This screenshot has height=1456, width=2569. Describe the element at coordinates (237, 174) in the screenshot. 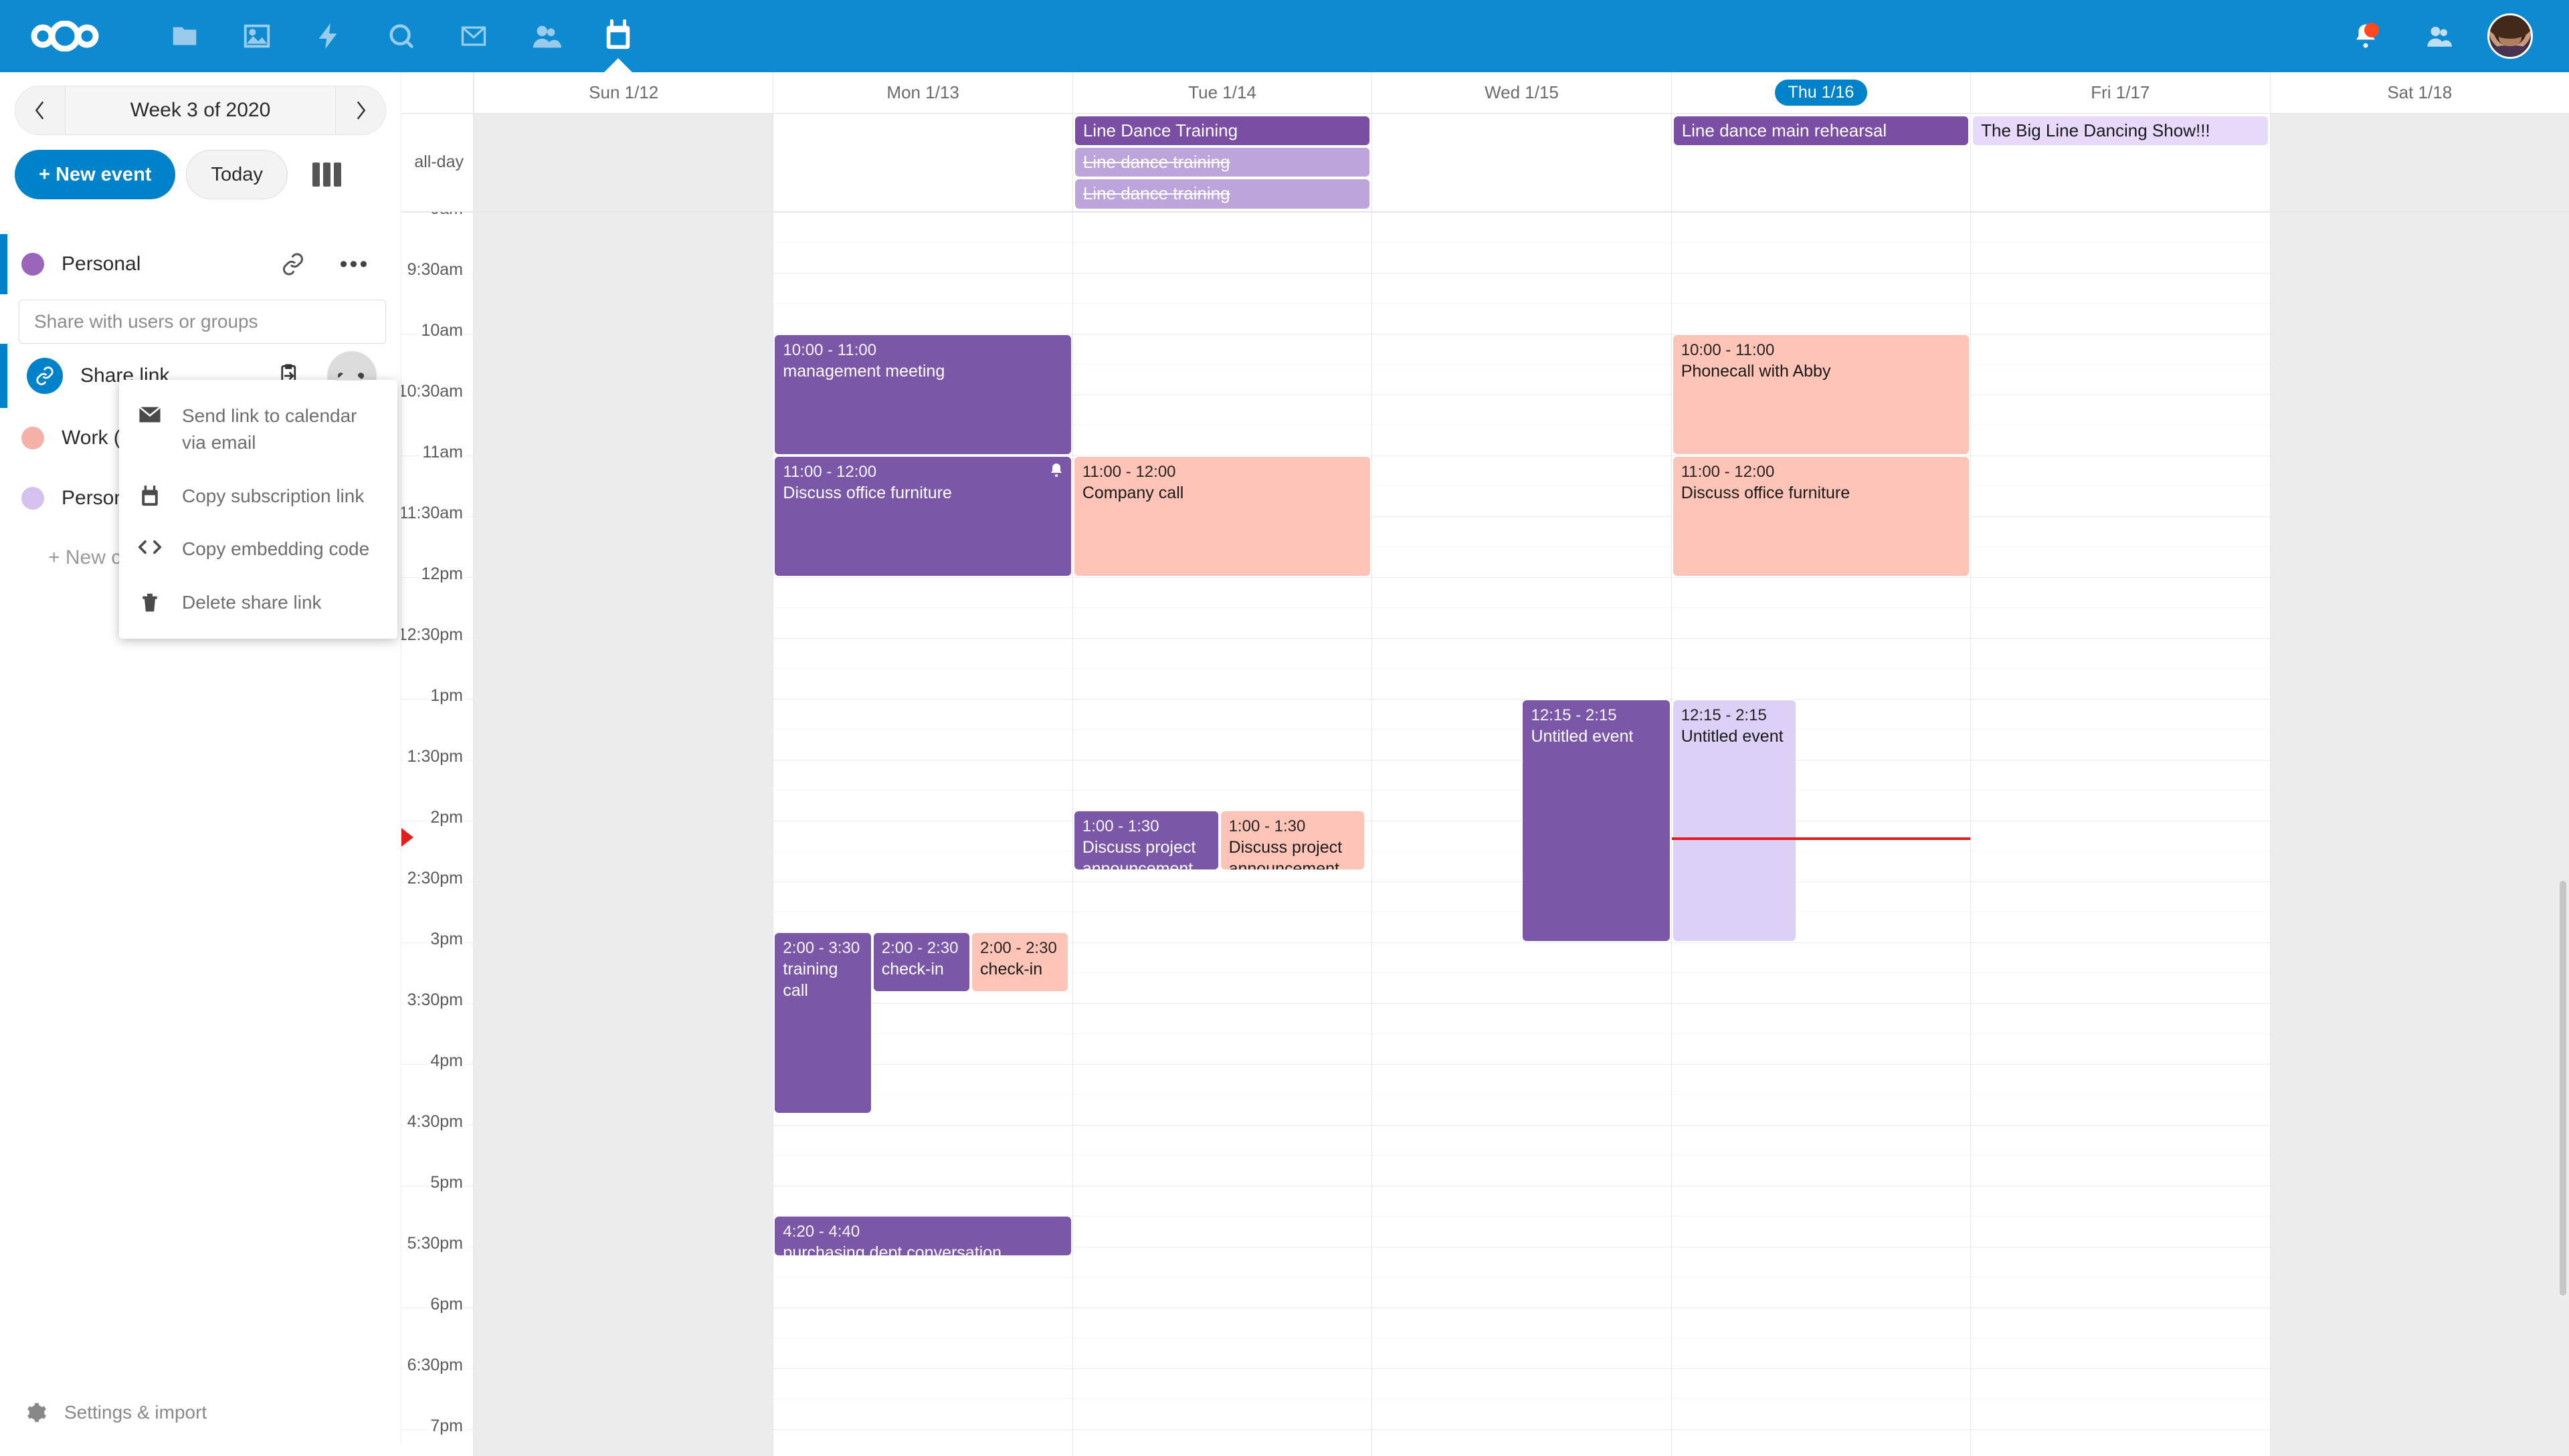

I see `today-button: Today` at that location.